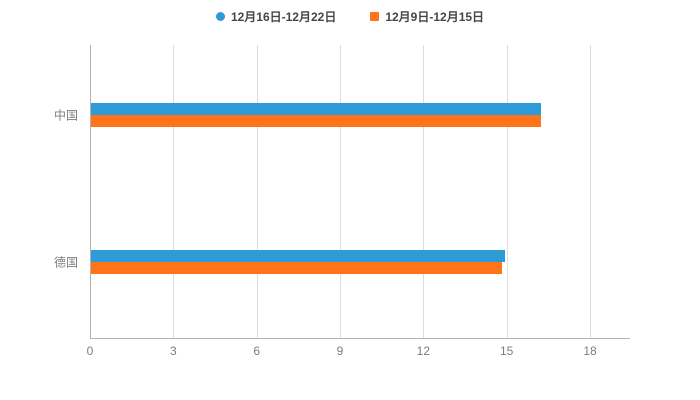 This screenshot has width=700, height=400. I want to click on legend-circle-marker-icon, so click(220, 16).